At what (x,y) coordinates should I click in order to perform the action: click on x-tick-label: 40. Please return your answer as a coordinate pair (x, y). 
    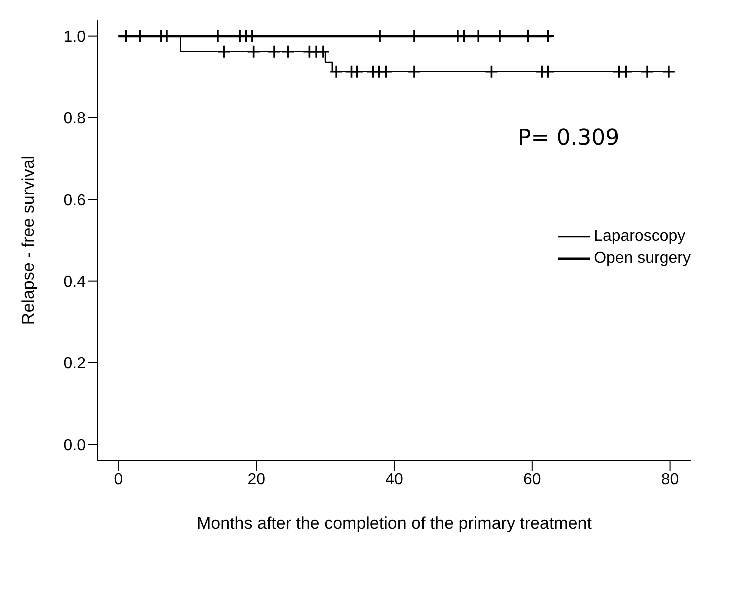
    Looking at the image, I should click on (395, 479).